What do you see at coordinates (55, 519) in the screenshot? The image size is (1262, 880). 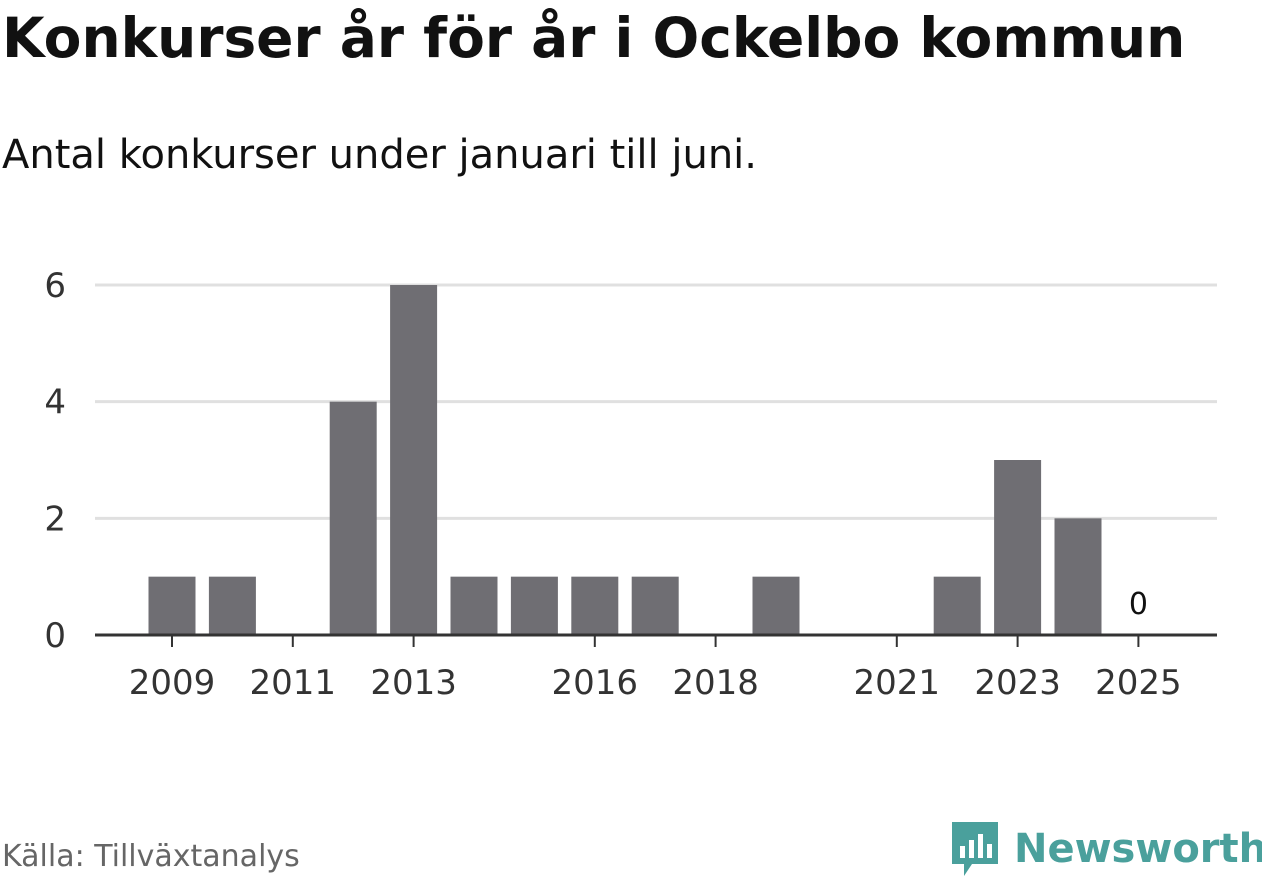 I see `y-tick-label: 2` at bounding box center [55, 519].